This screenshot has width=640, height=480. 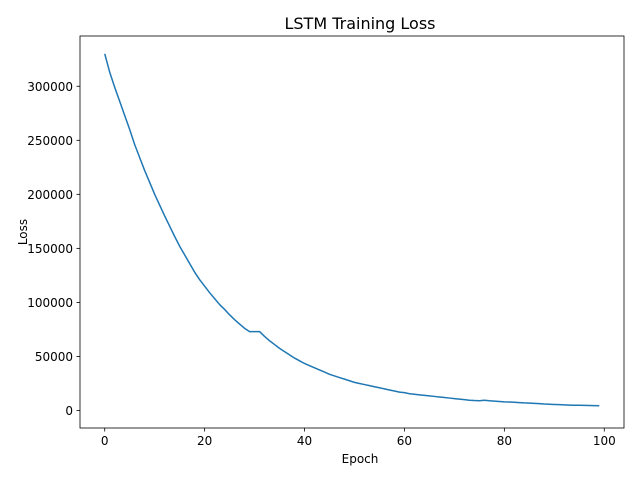 I want to click on x-axis-ticks: 0 20 40 60 80 100, so click(x=358, y=438).